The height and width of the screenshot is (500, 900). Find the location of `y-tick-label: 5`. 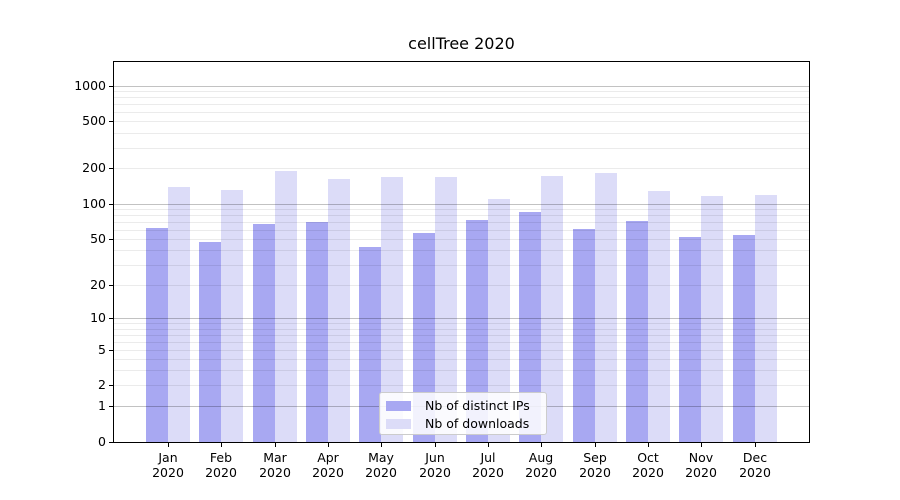

y-tick-label: 5 is located at coordinates (102, 349).